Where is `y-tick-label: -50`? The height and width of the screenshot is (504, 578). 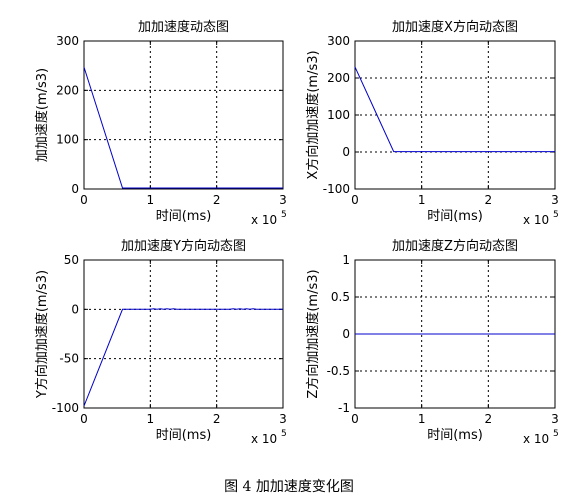
y-tick-label: -50 is located at coordinates (69, 359).